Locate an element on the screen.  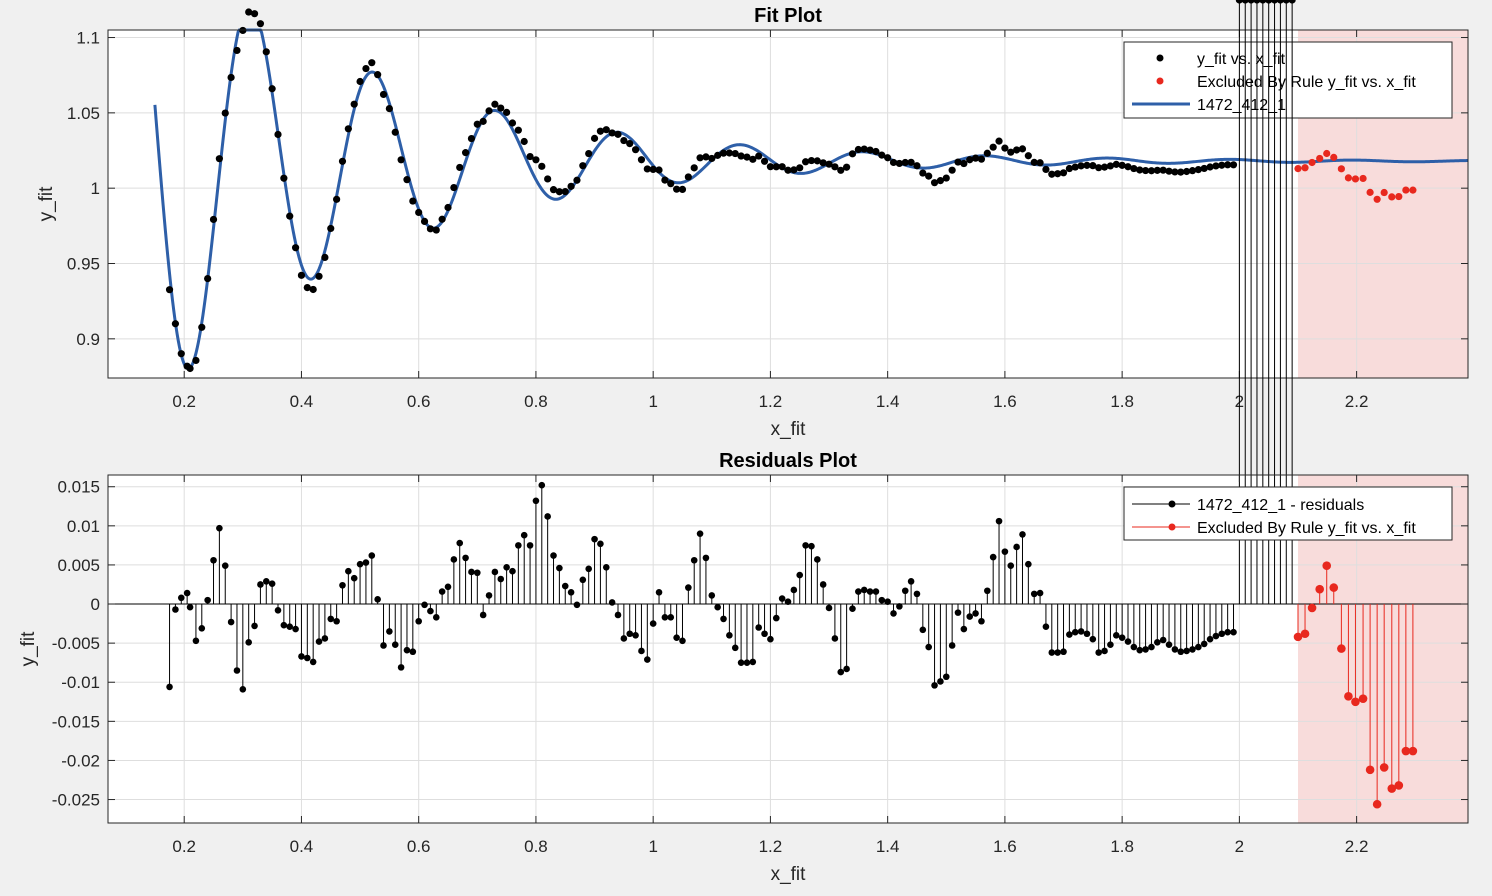
legend-label-data: y_fit vs. x_fit is located at coordinates (1241, 59).